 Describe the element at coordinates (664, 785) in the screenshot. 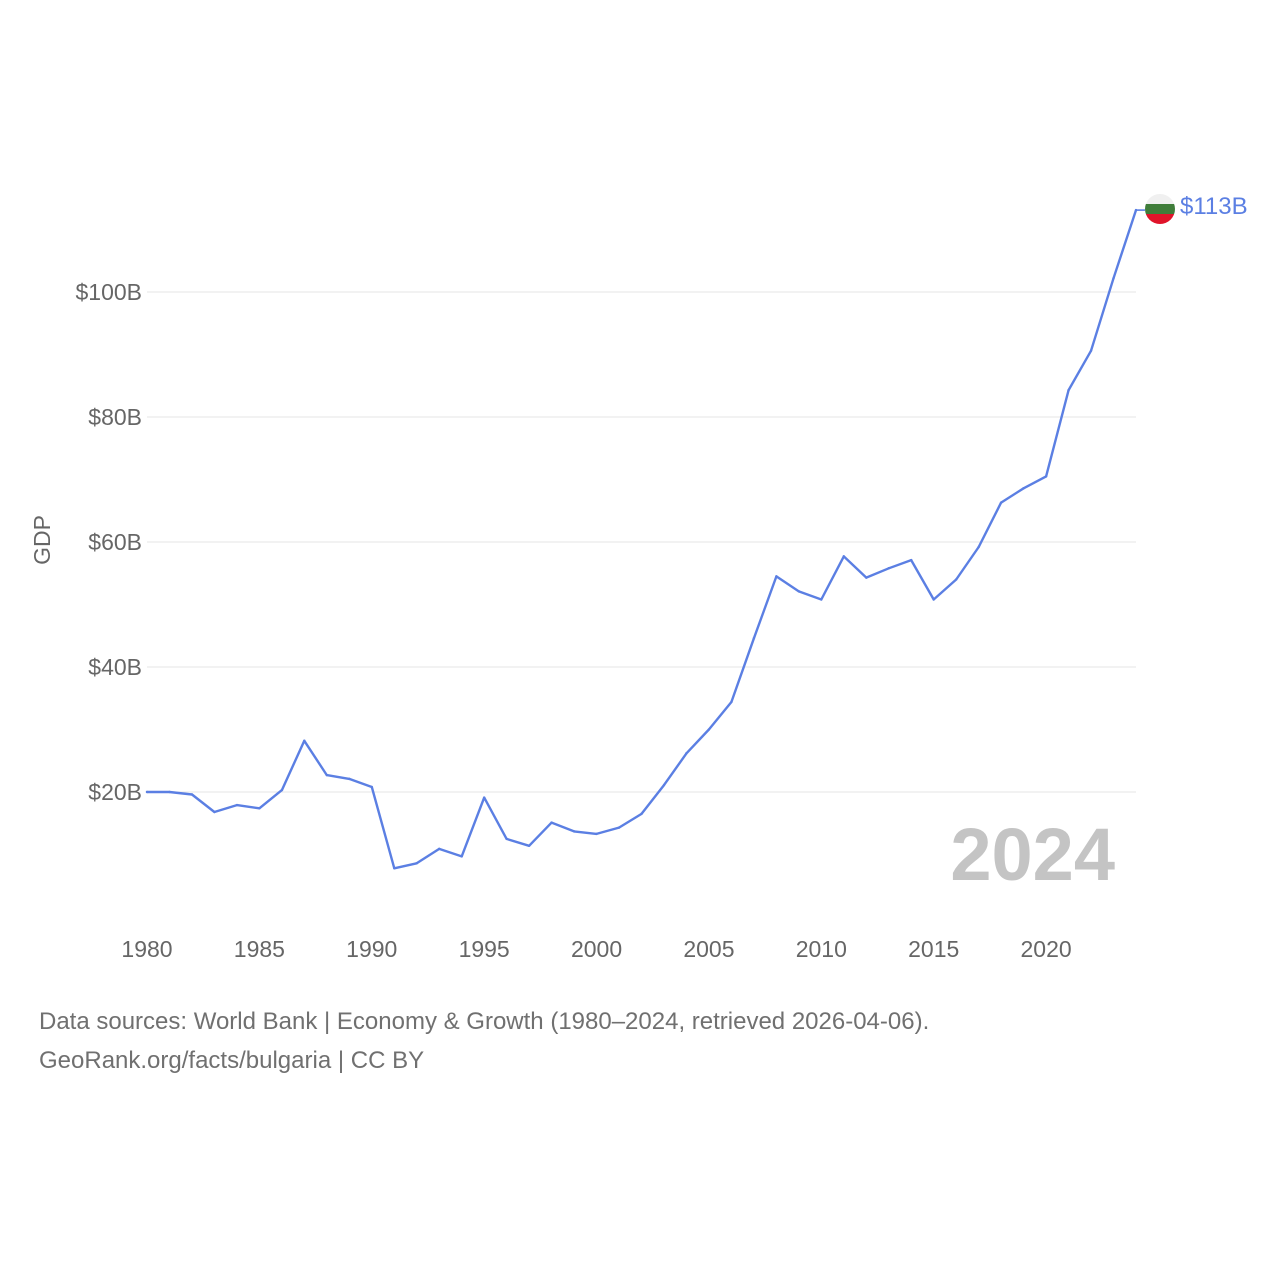

I see `data-point-2003` at that location.